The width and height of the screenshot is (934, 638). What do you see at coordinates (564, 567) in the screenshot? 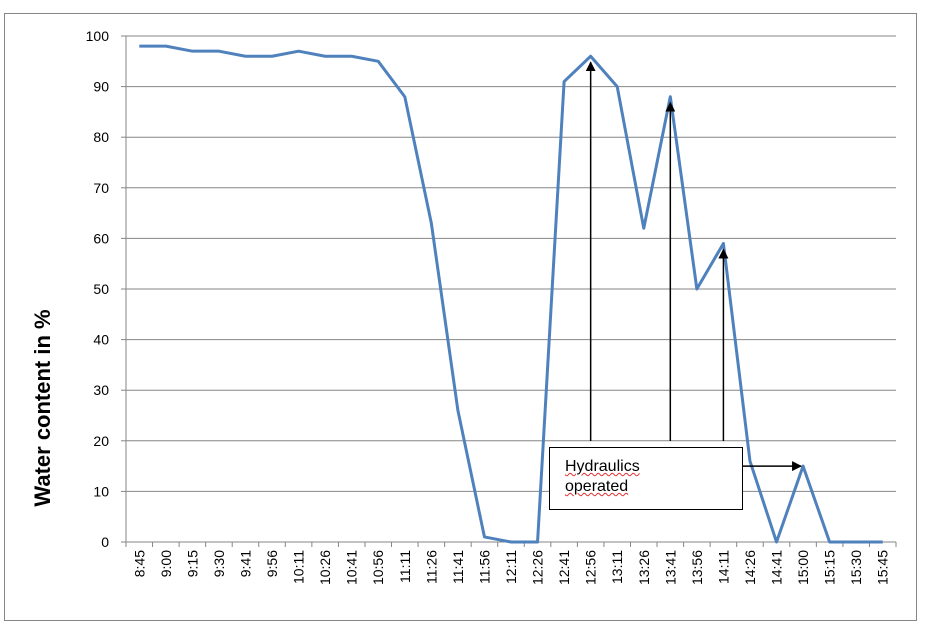
I see `x-tick-label: 12:41` at bounding box center [564, 567].